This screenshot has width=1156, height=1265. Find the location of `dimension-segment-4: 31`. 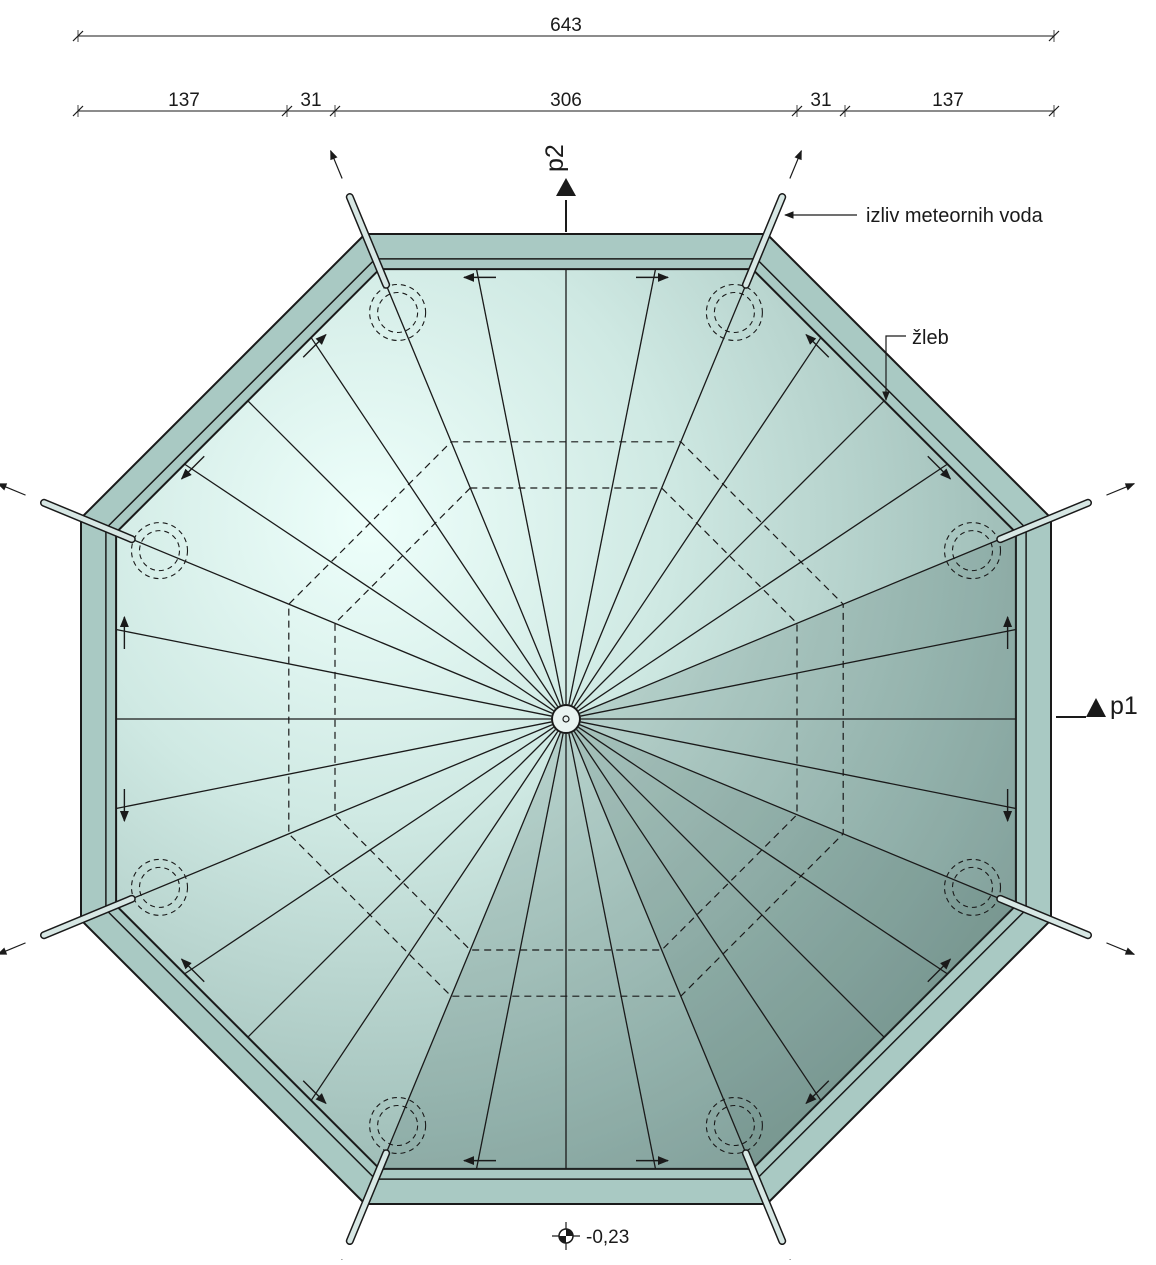

dimension-segment-4: 31 is located at coordinates (820, 100).